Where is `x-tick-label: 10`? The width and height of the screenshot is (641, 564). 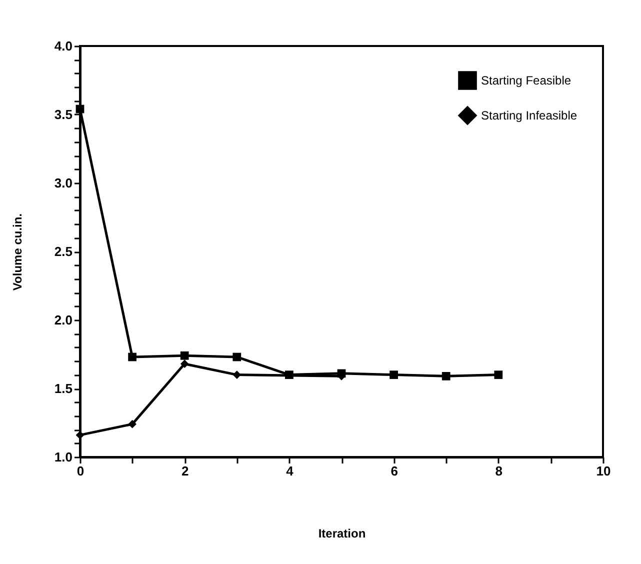 x-tick-label: 10 is located at coordinates (603, 471).